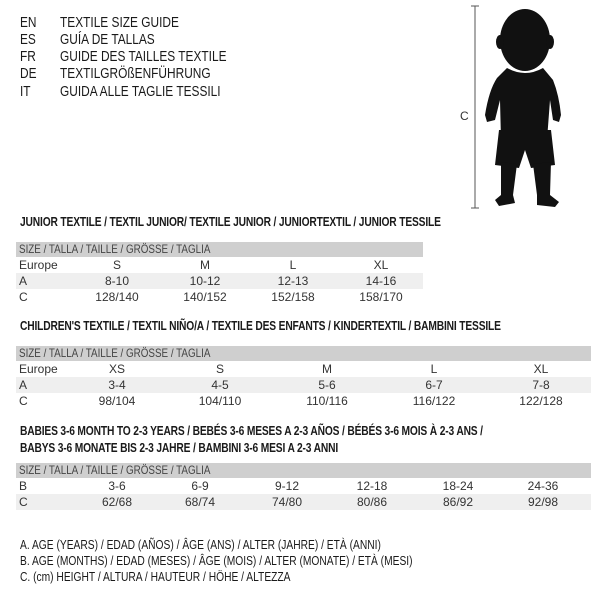 This screenshot has width=600, height=600. What do you see at coordinates (117, 486) in the screenshot?
I see `table-cell: 3-6` at bounding box center [117, 486].